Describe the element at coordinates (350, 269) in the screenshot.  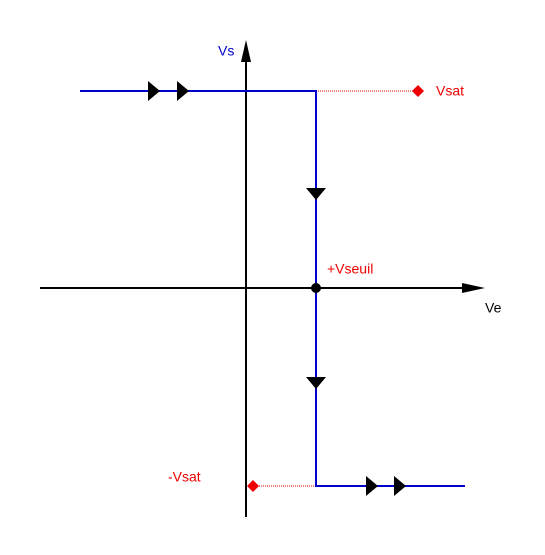
I see `vseuil-label: +Vseuil` at that location.